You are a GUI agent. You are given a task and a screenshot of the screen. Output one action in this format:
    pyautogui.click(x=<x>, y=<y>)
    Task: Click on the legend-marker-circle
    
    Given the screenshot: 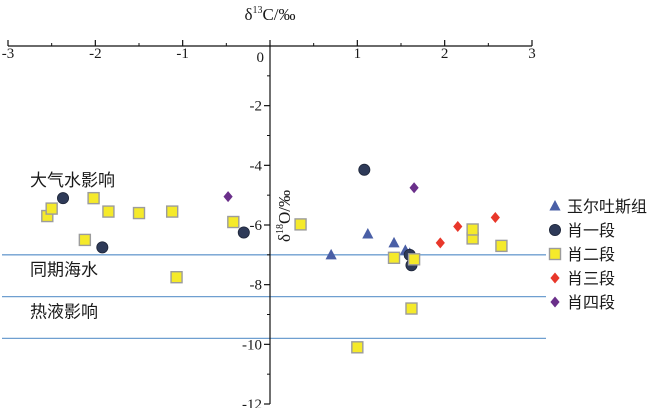 What is the action you would take?
    pyautogui.click(x=555, y=229)
    